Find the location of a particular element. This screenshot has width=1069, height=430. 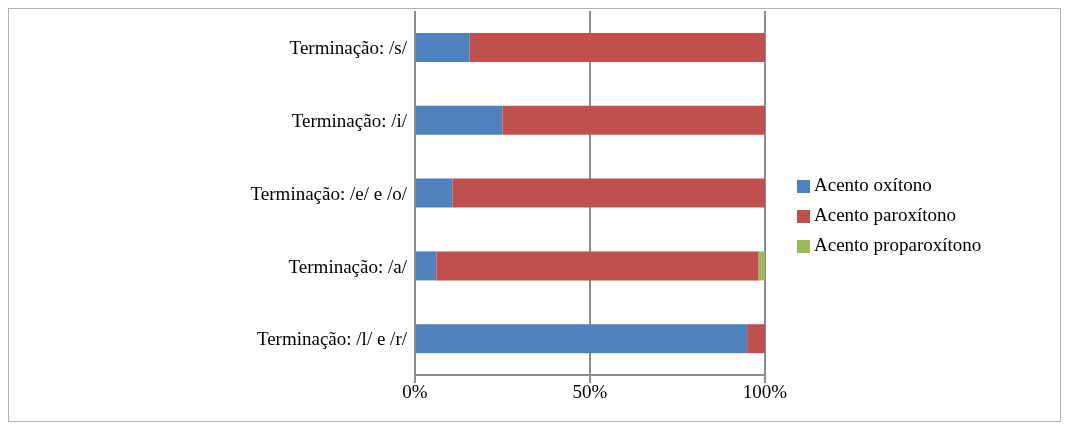

x-tick-label: 0% is located at coordinates (415, 392).